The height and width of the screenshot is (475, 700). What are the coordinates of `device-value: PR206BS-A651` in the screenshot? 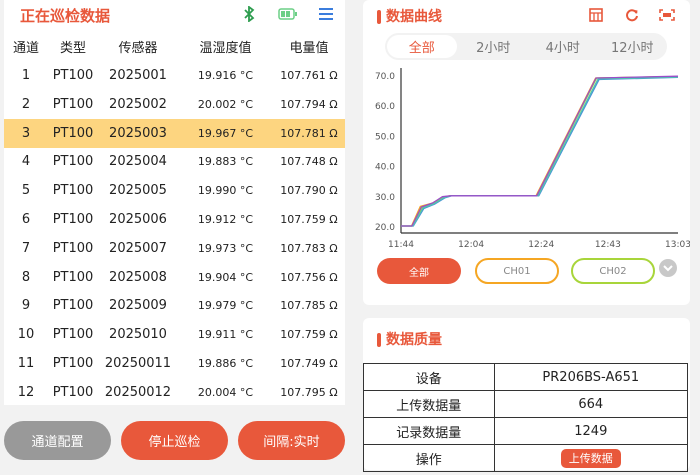 It's located at (591, 377).